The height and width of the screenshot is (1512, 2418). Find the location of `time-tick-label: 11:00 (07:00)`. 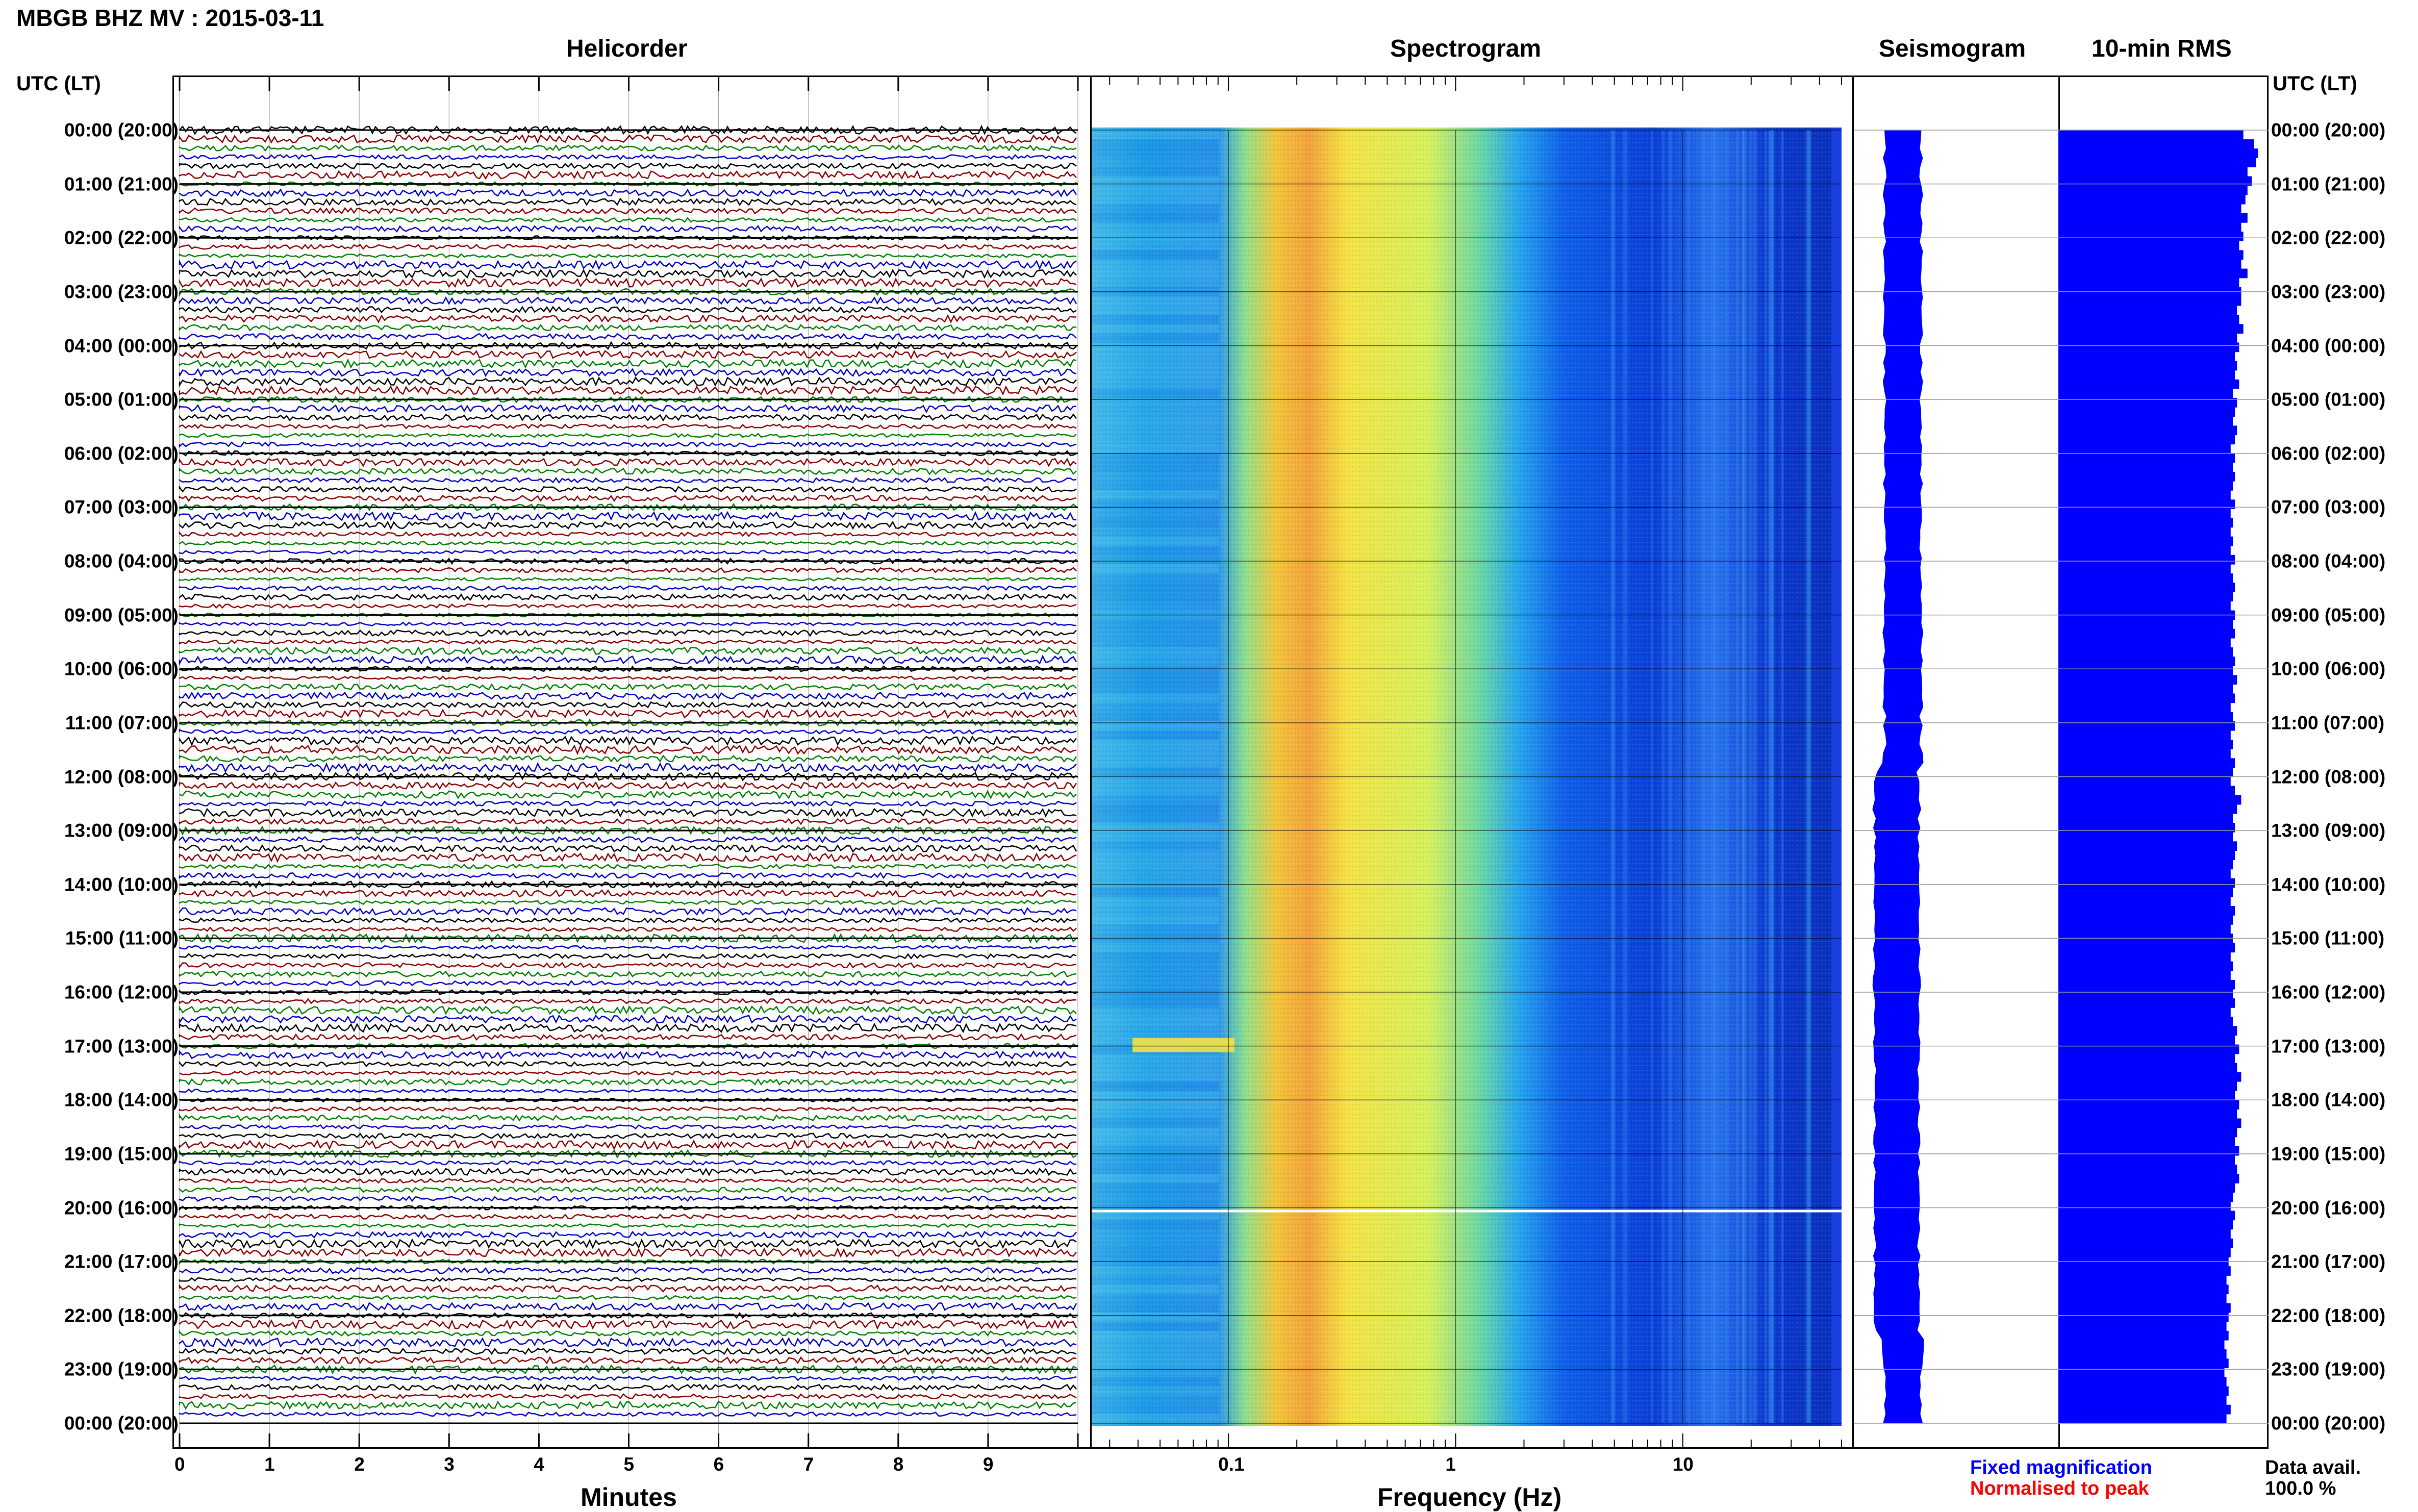

time-tick-label: 11:00 (07:00) is located at coordinates (2328, 723).